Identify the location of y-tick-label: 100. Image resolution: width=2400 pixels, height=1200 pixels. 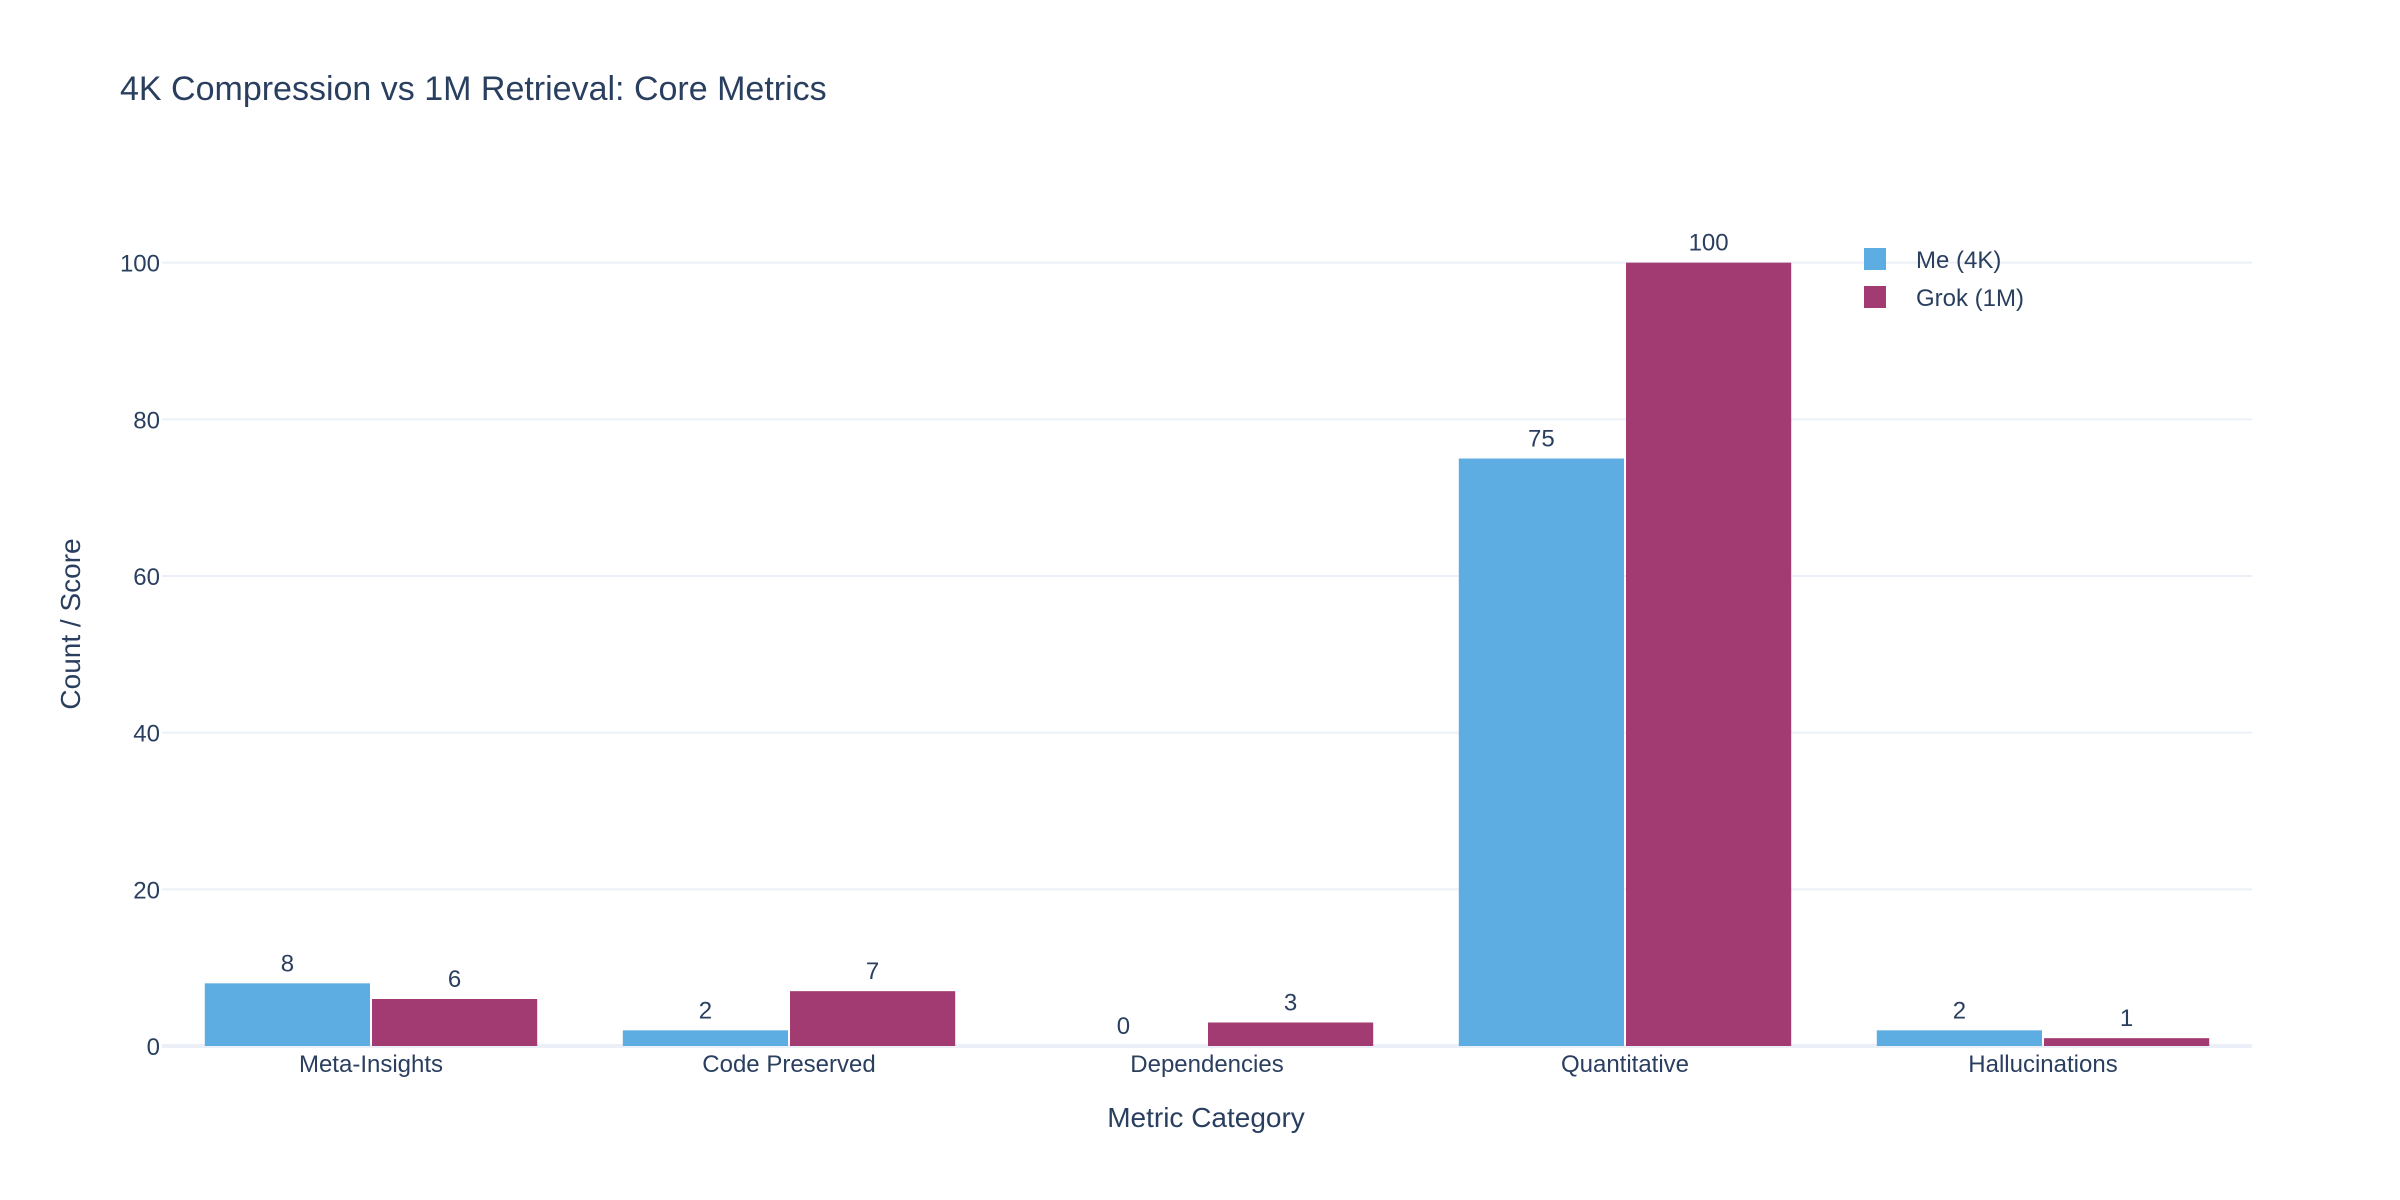
(140, 264).